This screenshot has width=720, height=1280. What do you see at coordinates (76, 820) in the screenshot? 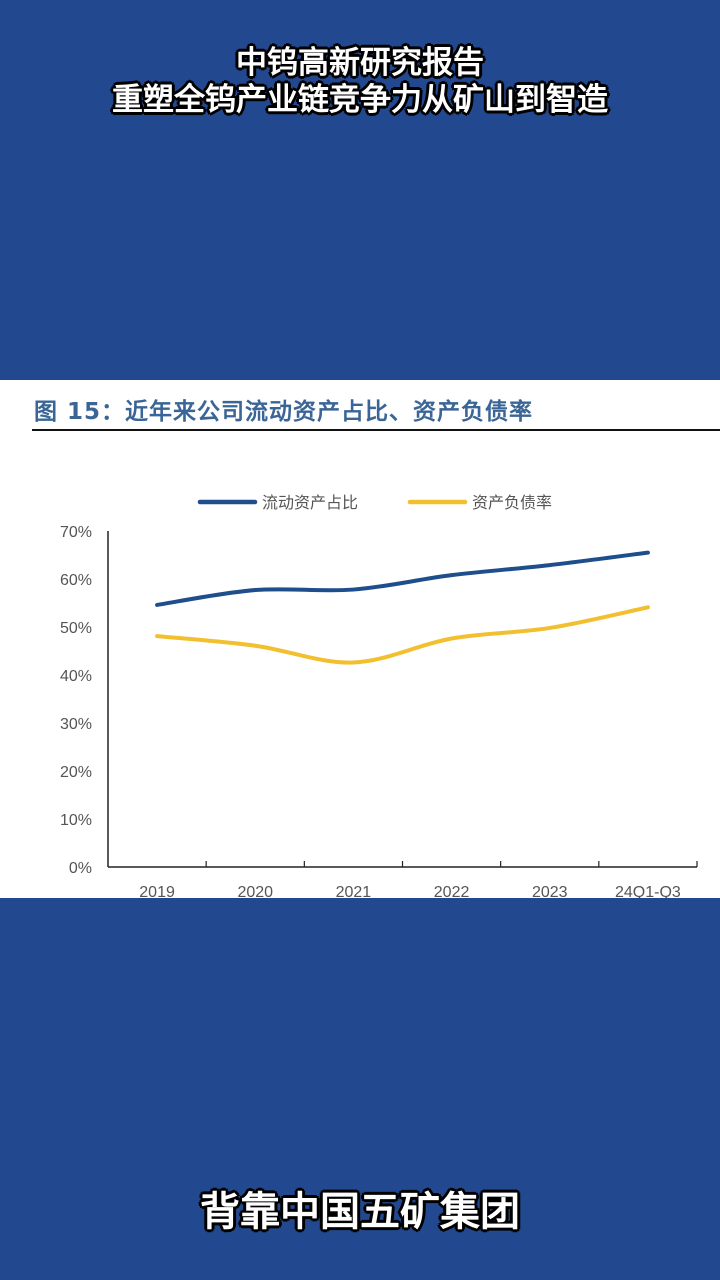
I see `y-tick-label: 10%` at bounding box center [76, 820].